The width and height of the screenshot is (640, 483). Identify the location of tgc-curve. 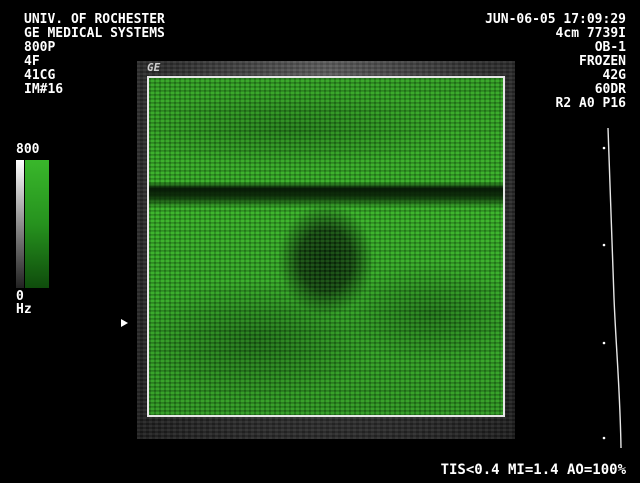
(612, 288).